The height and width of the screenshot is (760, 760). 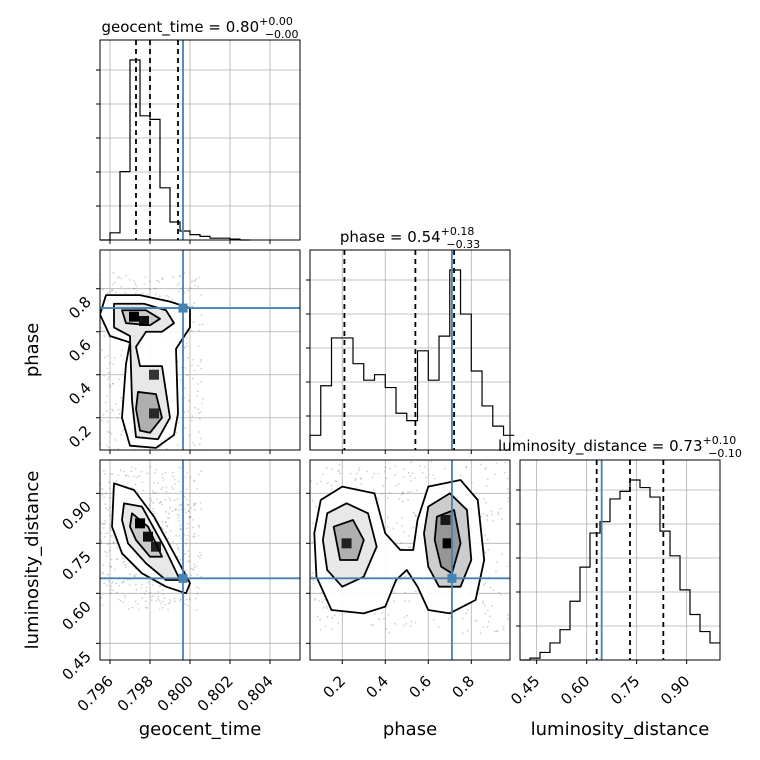 I want to click on x-tick-label: 0.2, so click(x=334, y=687).